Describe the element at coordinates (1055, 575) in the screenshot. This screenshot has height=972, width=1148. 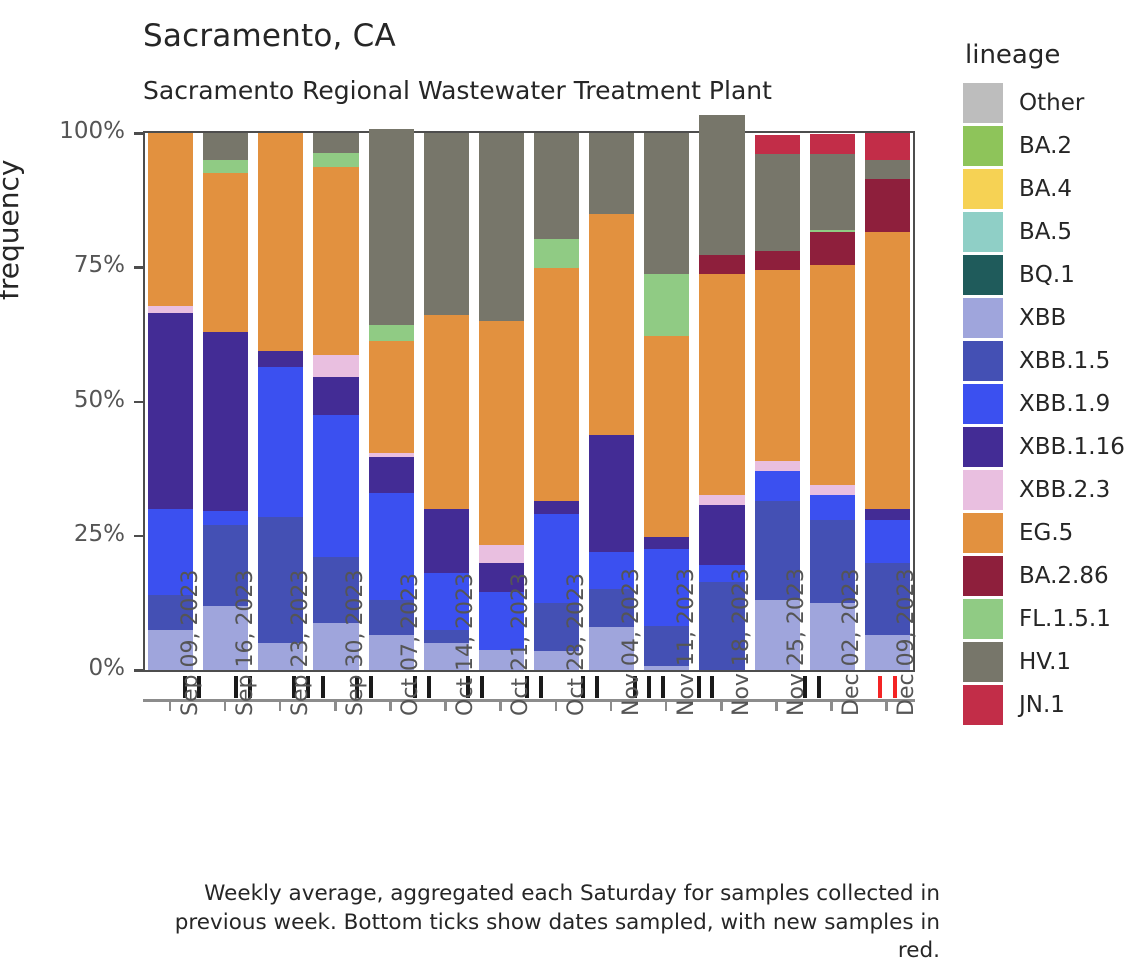
I see `legend-item: BA.2.86` at that location.